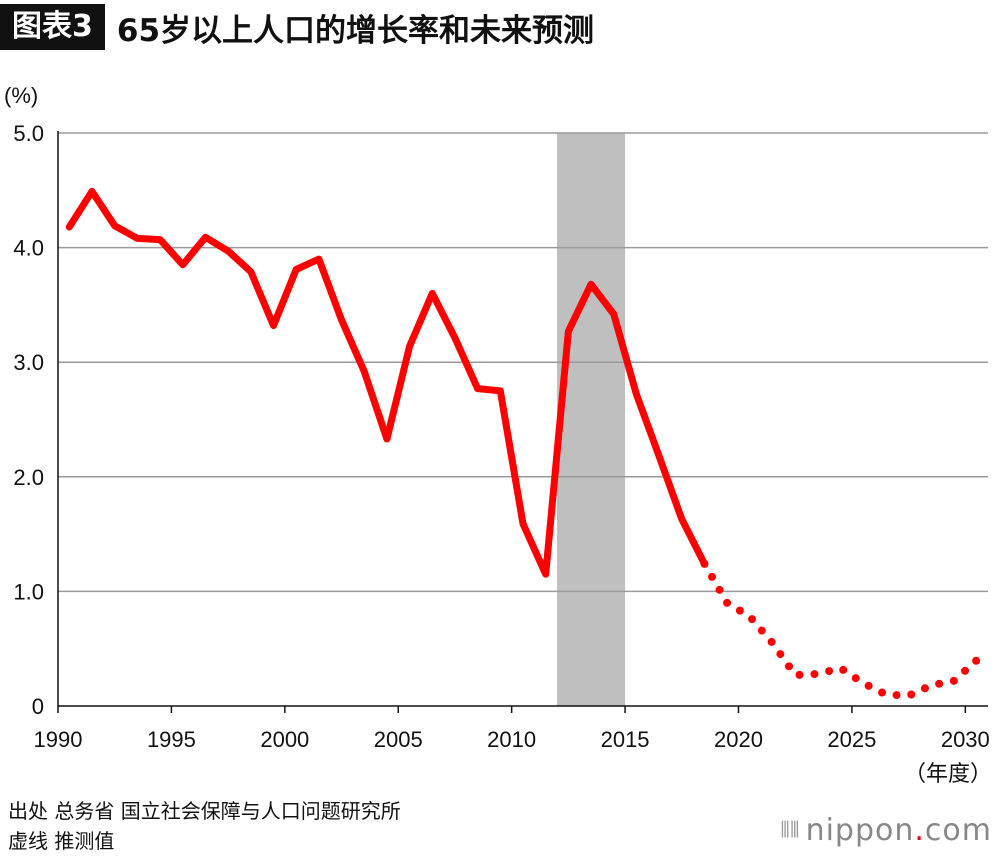 Image resolution: width=1000 pixels, height=856 pixels. I want to click on figure-badge: 图表3, so click(52, 27).